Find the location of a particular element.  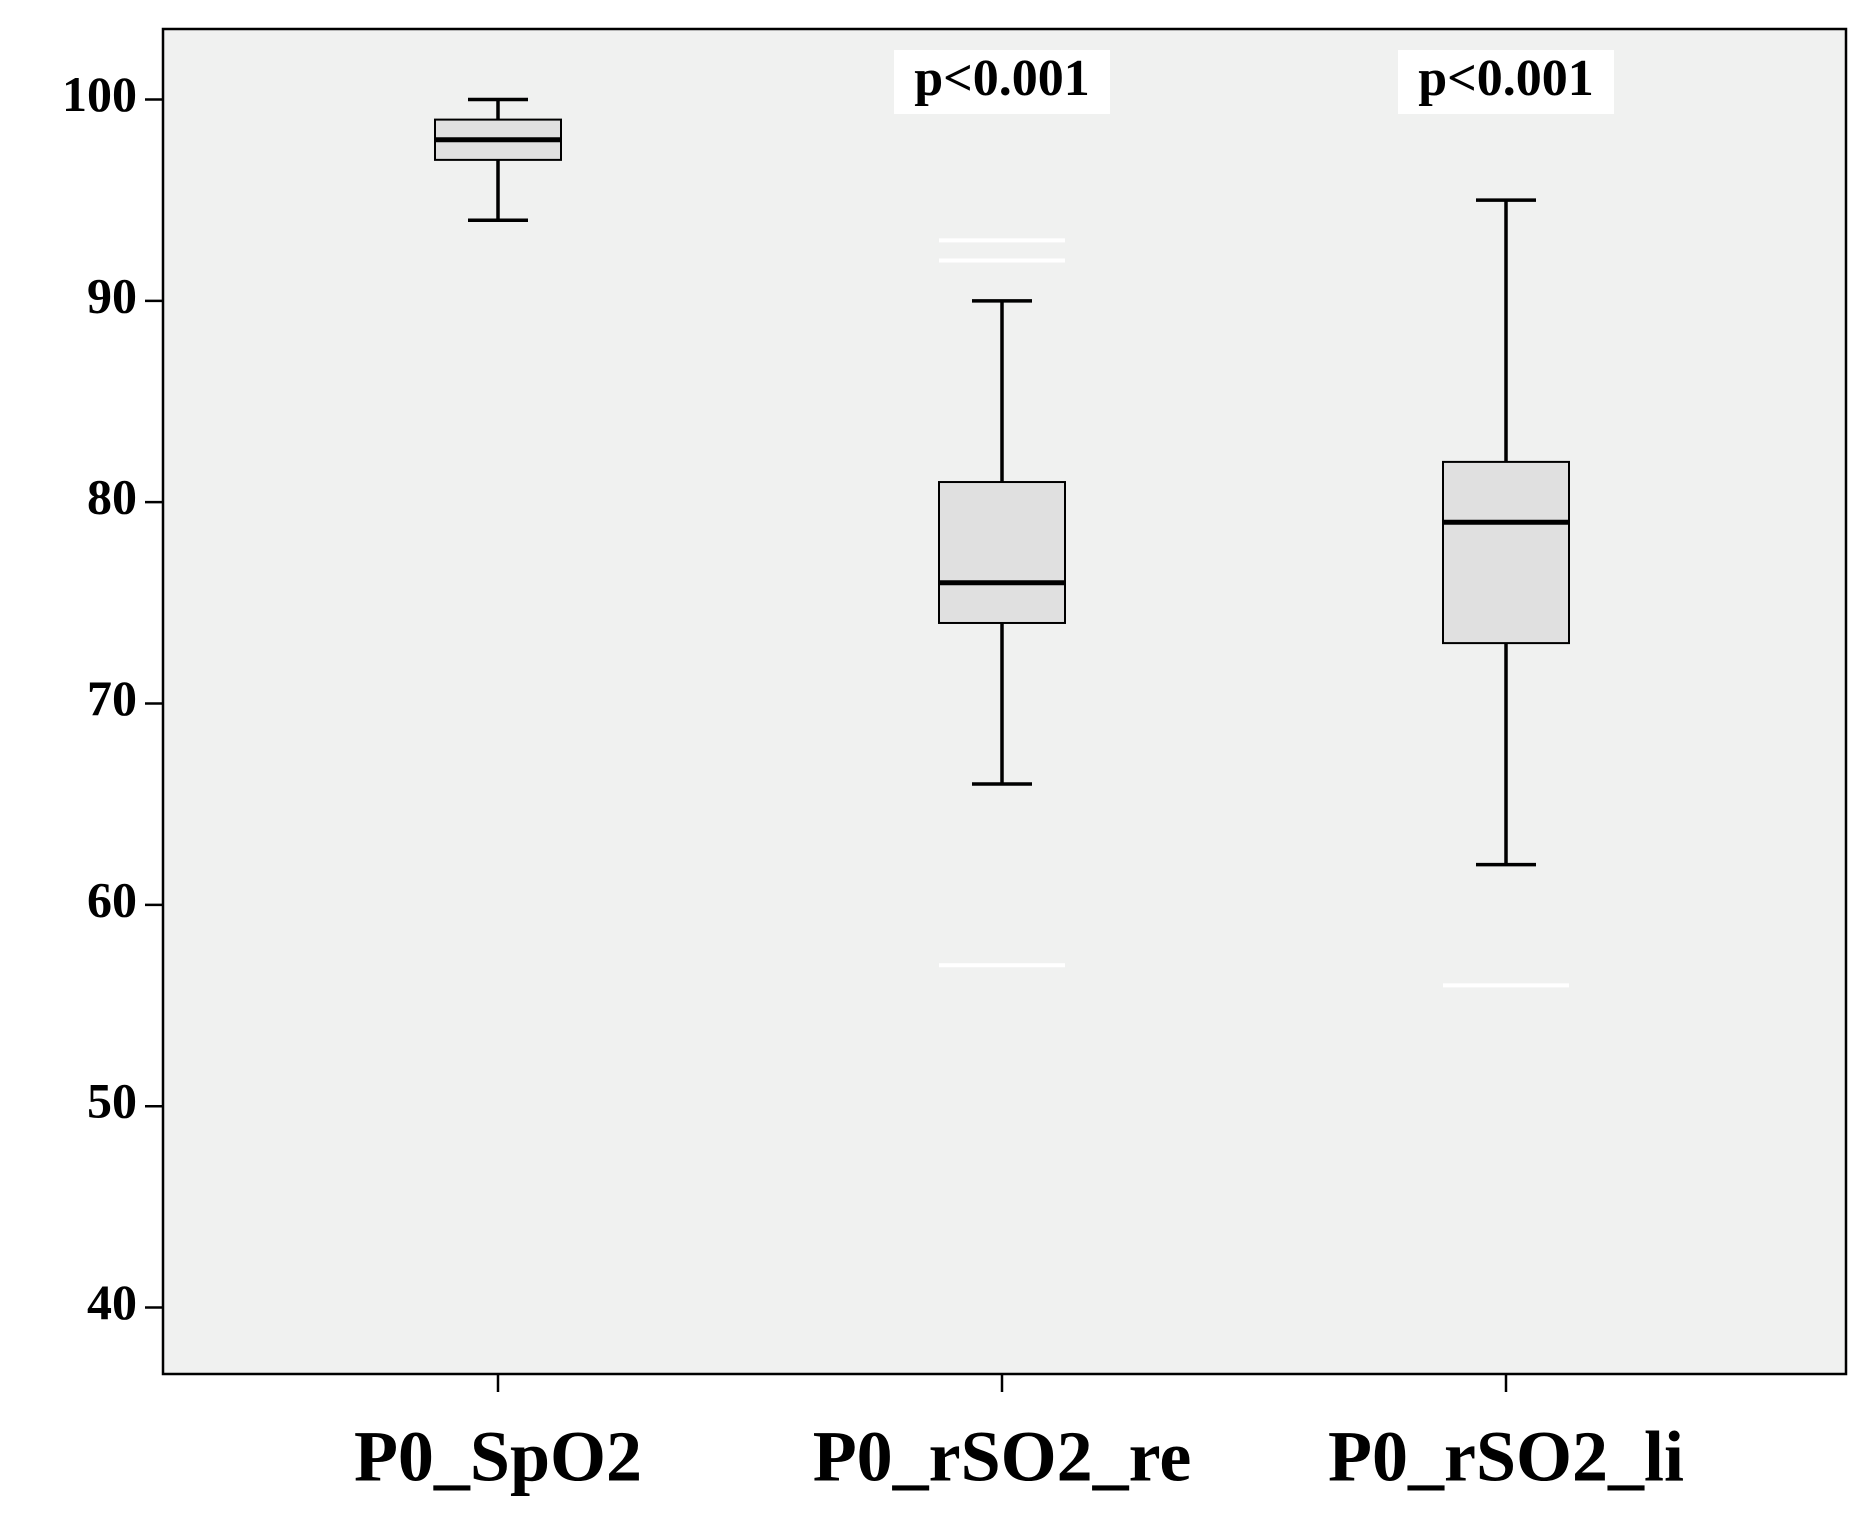

x-tick-label: P0_SpO2 is located at coordinates (498, 1457).